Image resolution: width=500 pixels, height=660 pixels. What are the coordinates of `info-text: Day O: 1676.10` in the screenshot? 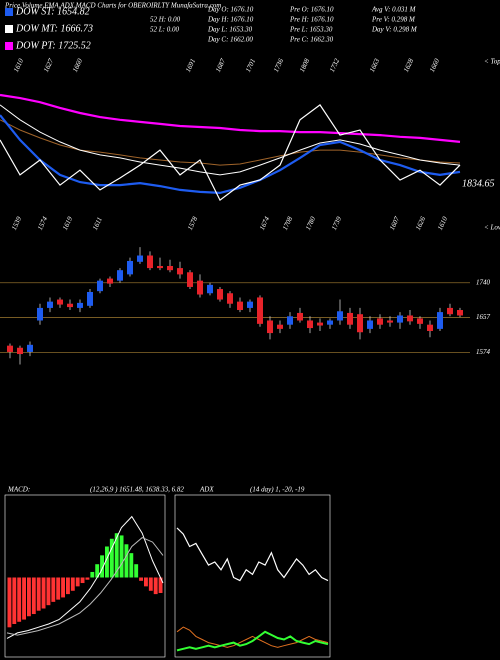 It's located at (230, 10).